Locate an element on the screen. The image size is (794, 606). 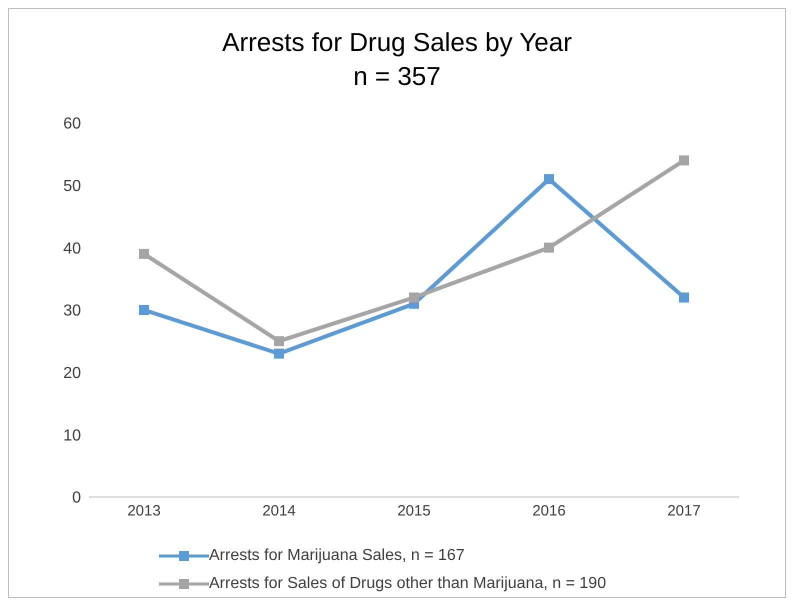
y-tick-label: 0 is located at coordinates (77, 498).